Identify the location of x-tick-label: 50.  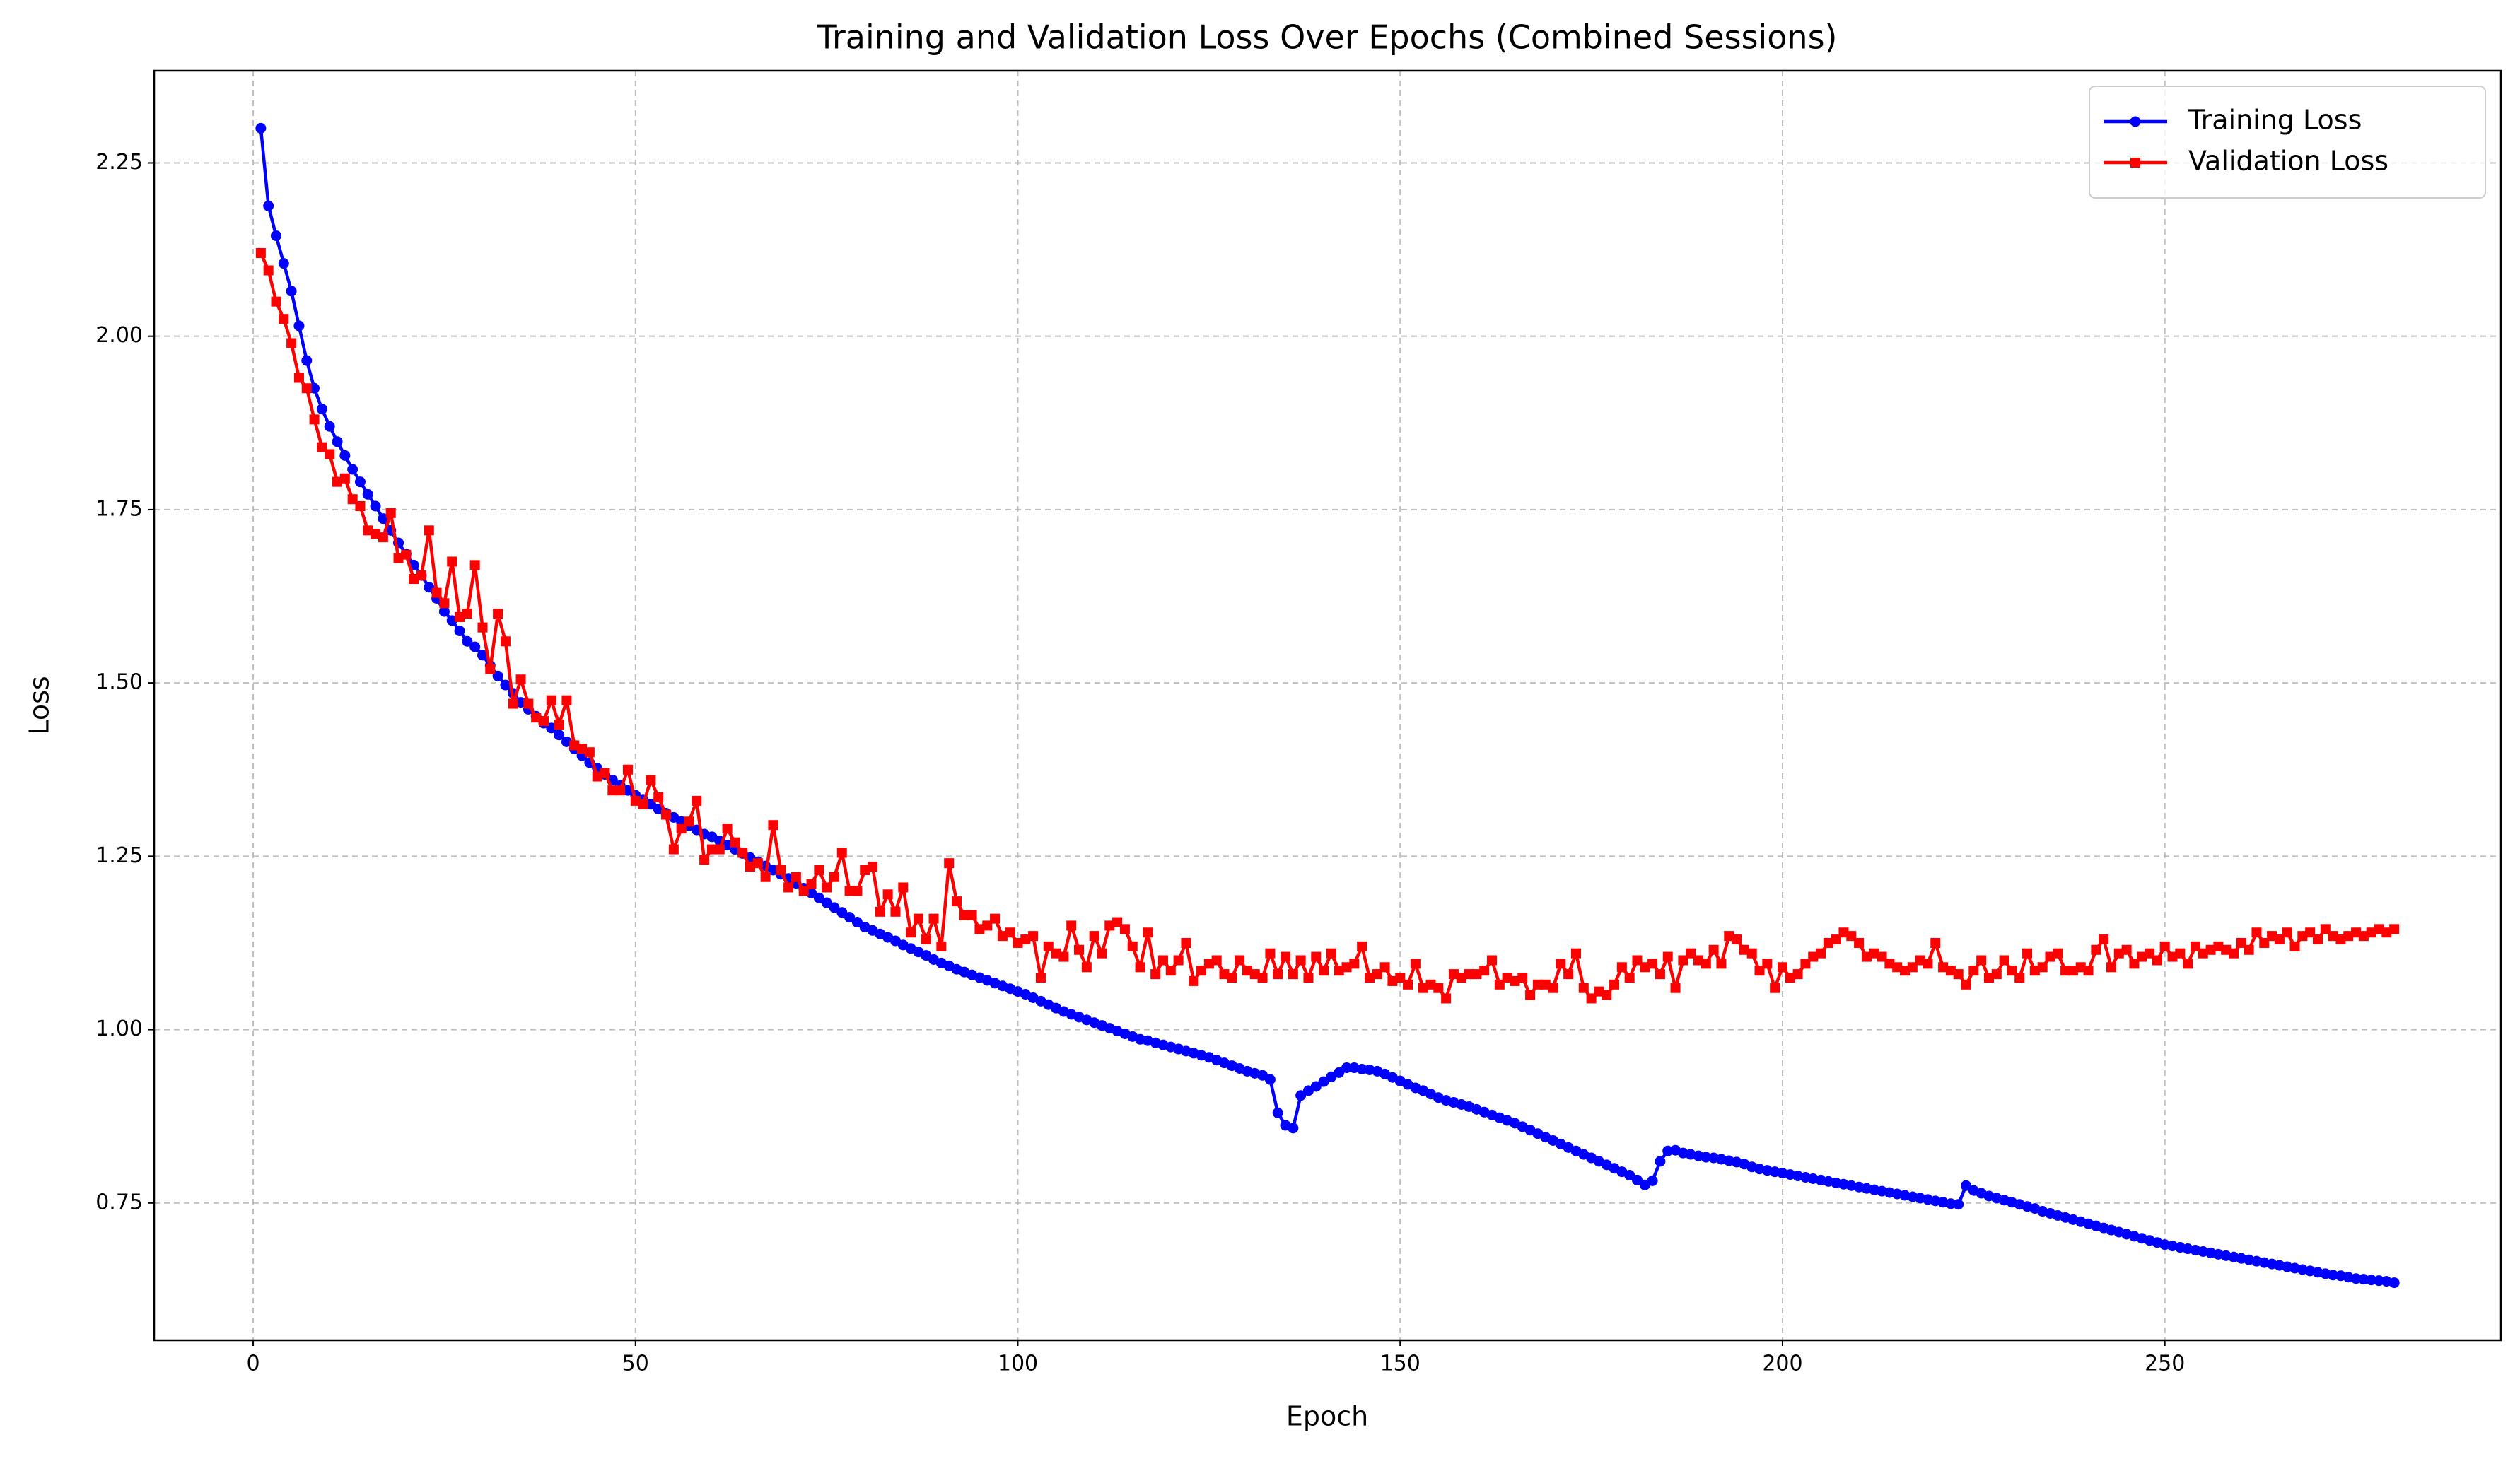
(635, 1364).